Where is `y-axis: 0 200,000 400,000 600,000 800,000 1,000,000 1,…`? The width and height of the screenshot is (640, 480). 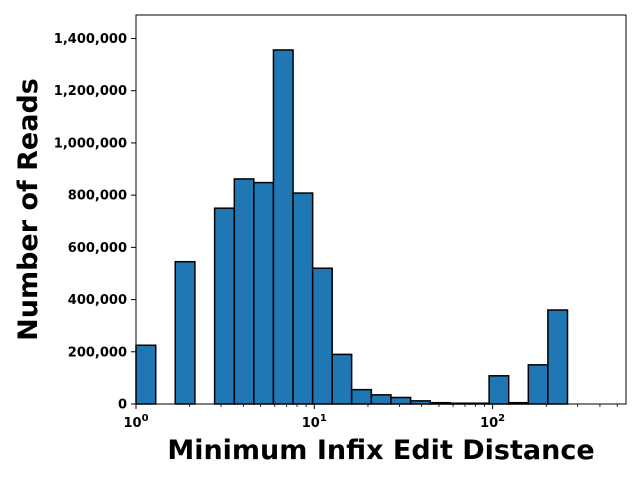 y-axis: 0 200,000 400,000 600,000 800,000 1,000,000 1,… is located at coordinates (95, 222).